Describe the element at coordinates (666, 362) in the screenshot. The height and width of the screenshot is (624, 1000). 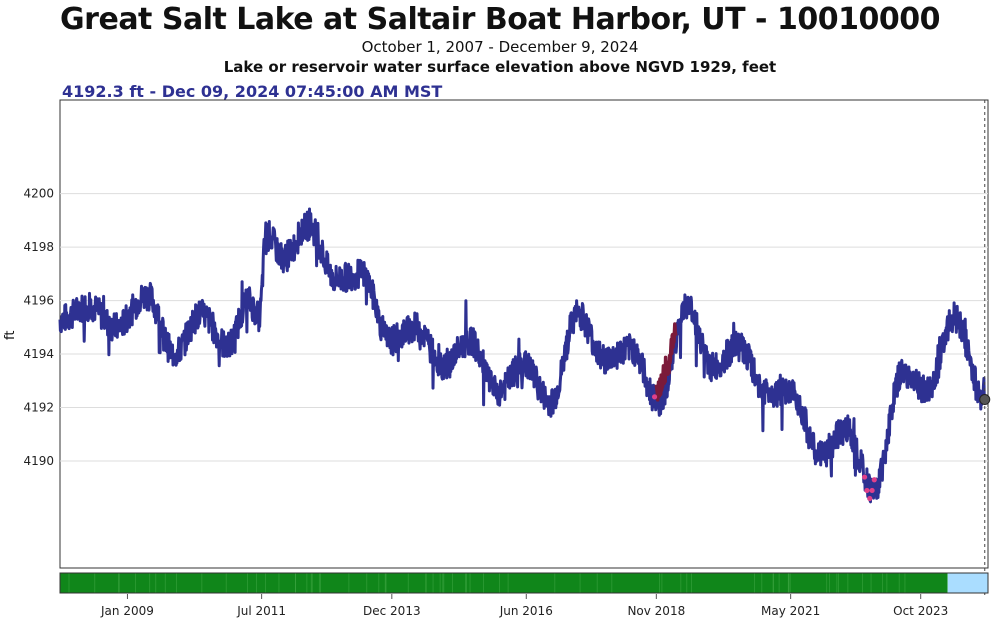
I see `series-line` at that location.